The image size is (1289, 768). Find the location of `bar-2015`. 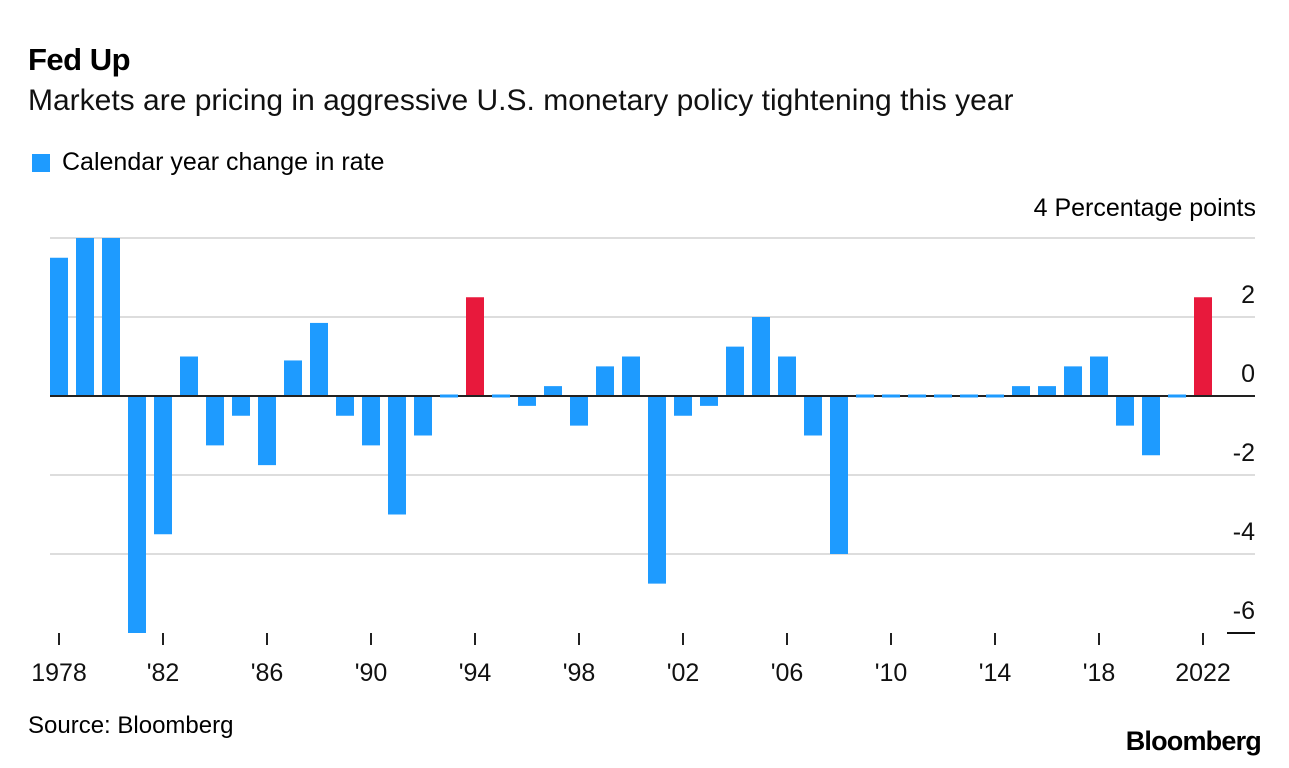

bar-2015 is located at coordinates (1021, 391).